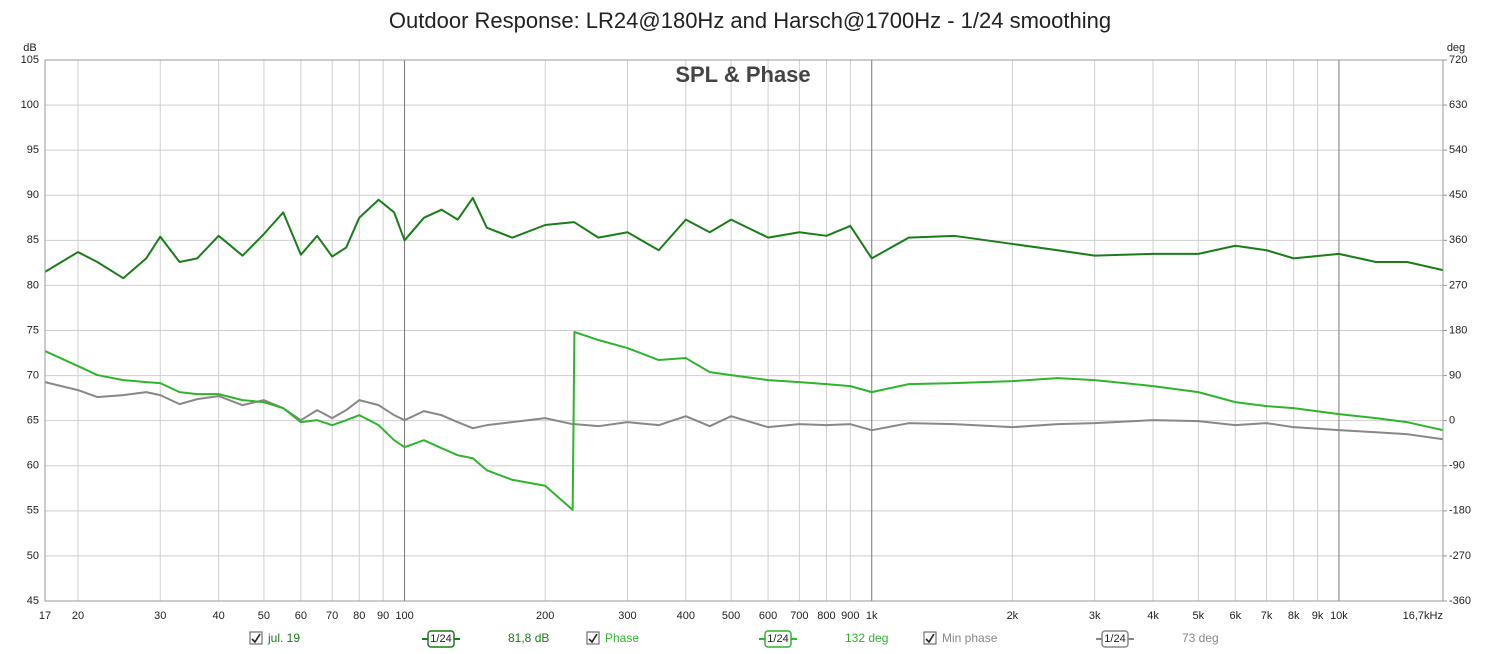 The height and width of the screenshot is (654, 1500). I want to click on x-tick-label: 4k, so click(1153, 616).